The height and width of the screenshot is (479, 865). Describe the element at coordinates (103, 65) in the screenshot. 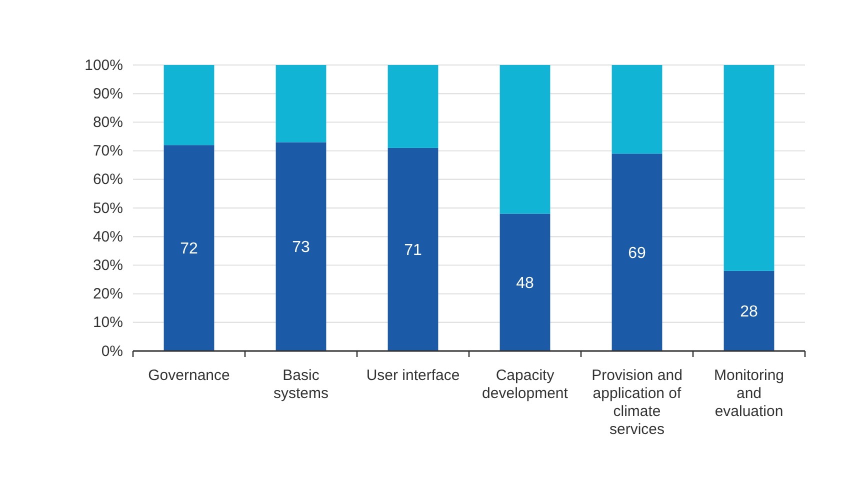

I see `y-tick-label: 100%` at that location.